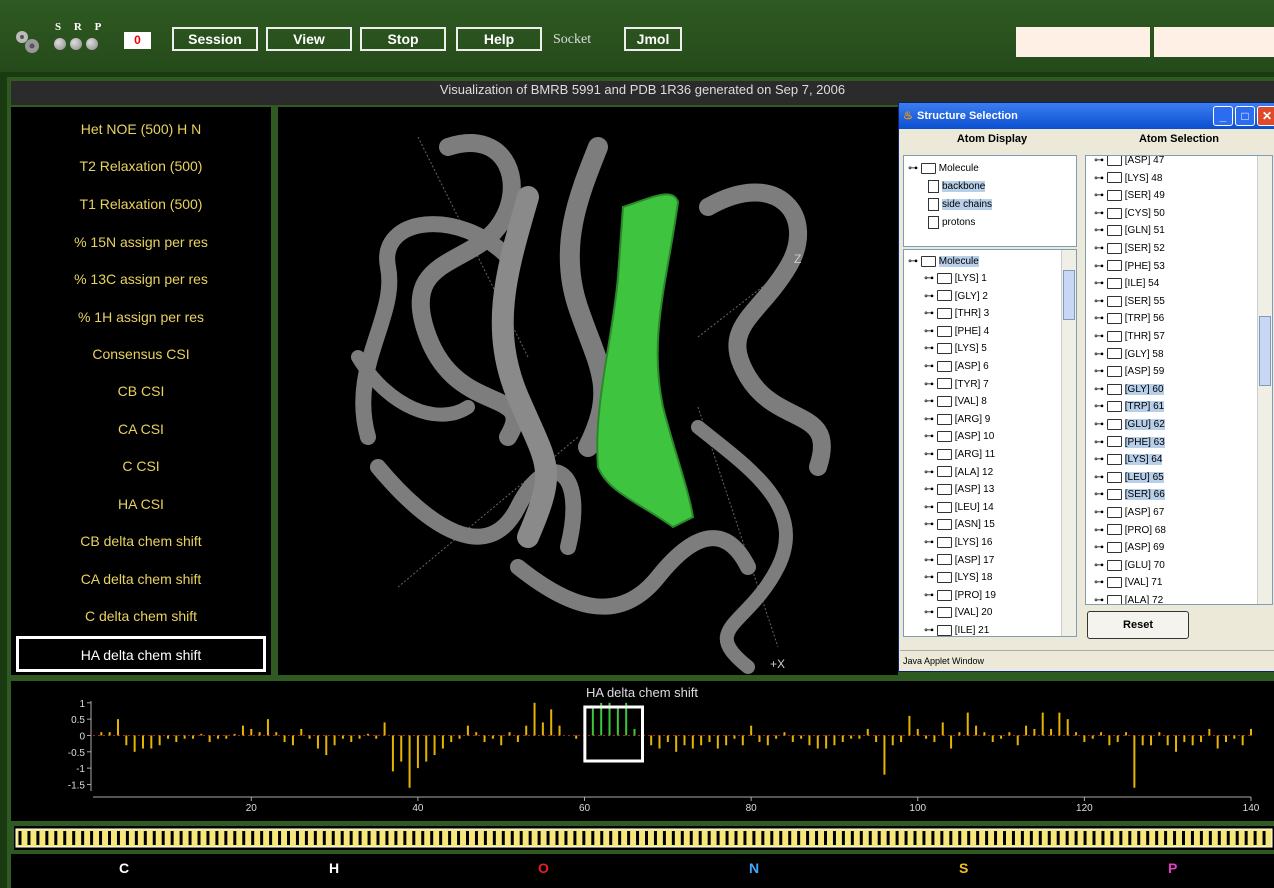 The height and width of the screenshot is (888, 1274). What do you see at coordinates (653, 39) in the screenshot?
I see `jmol-button: Jmol` at bounding box center [653, 39].